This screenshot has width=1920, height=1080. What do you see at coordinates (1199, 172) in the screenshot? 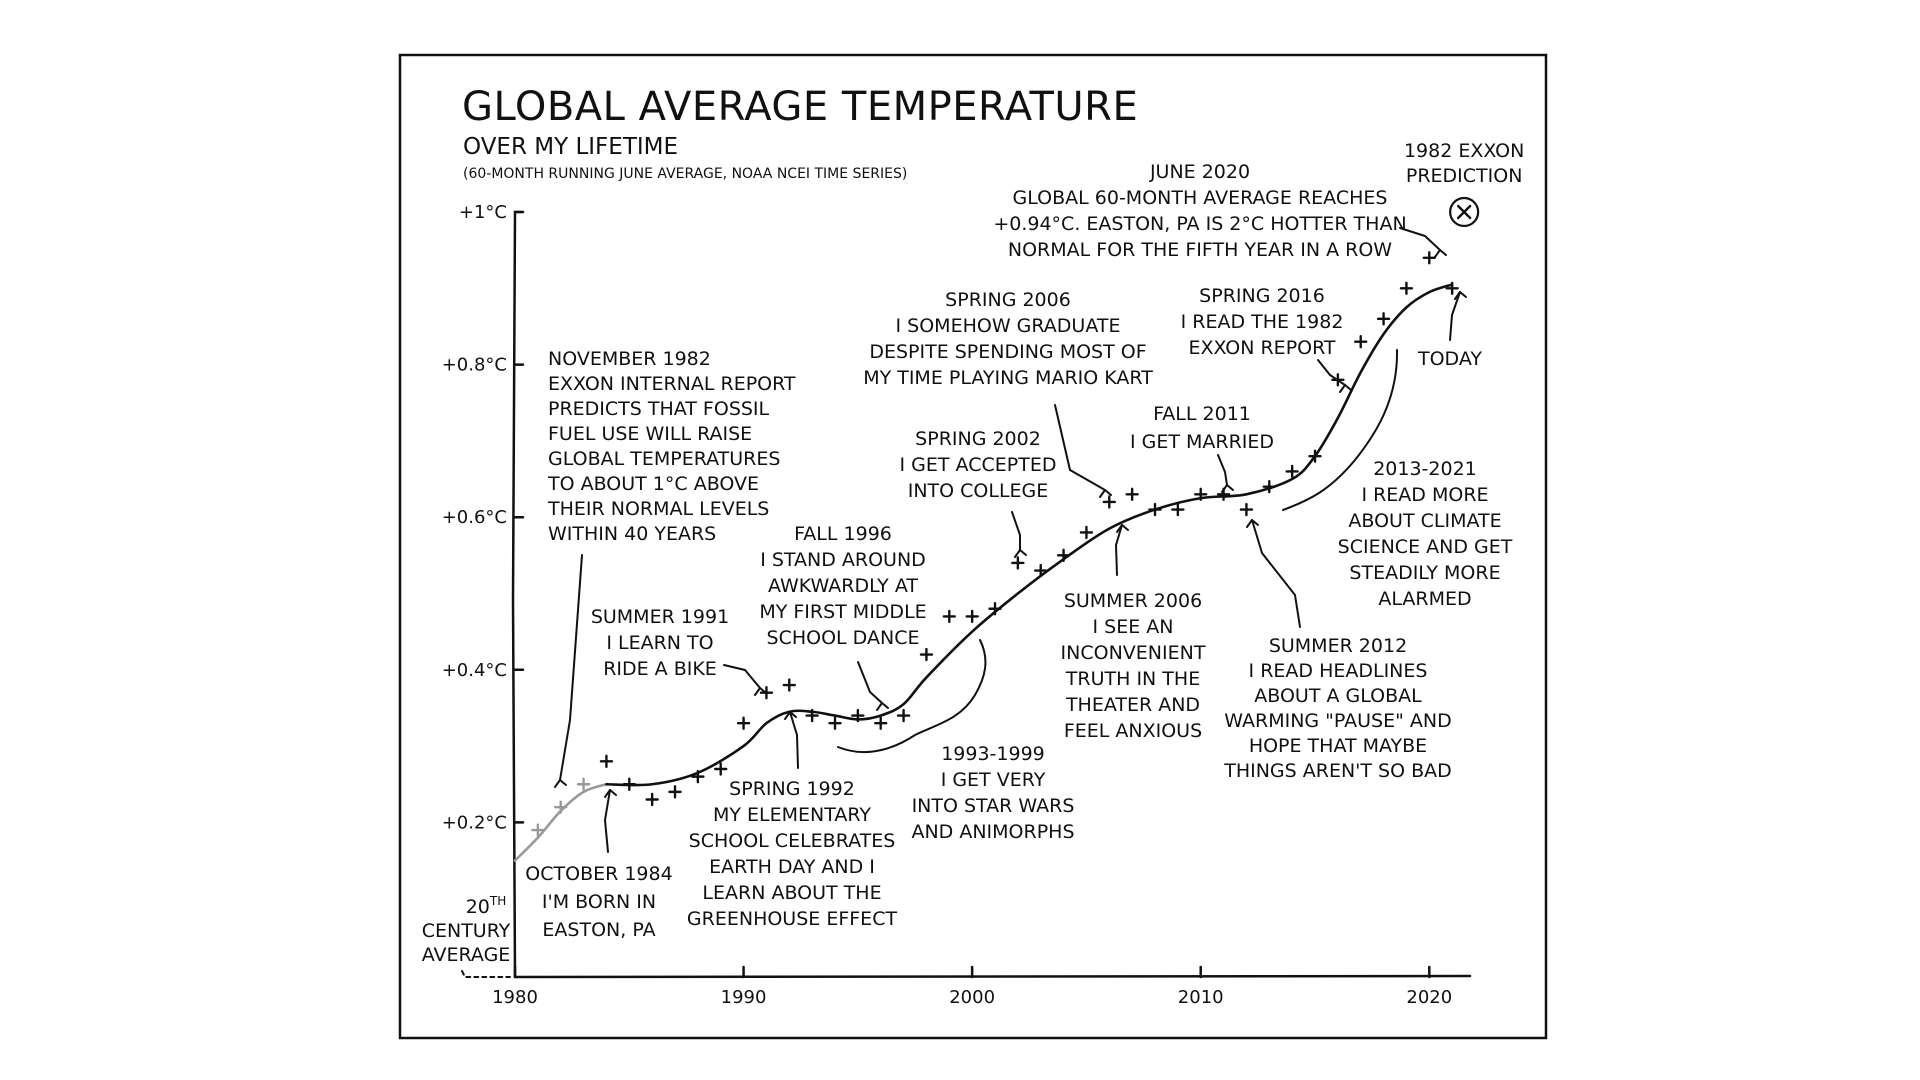
I see `annotation-line: JUNE 2020` at bounding box center [1199, 172].